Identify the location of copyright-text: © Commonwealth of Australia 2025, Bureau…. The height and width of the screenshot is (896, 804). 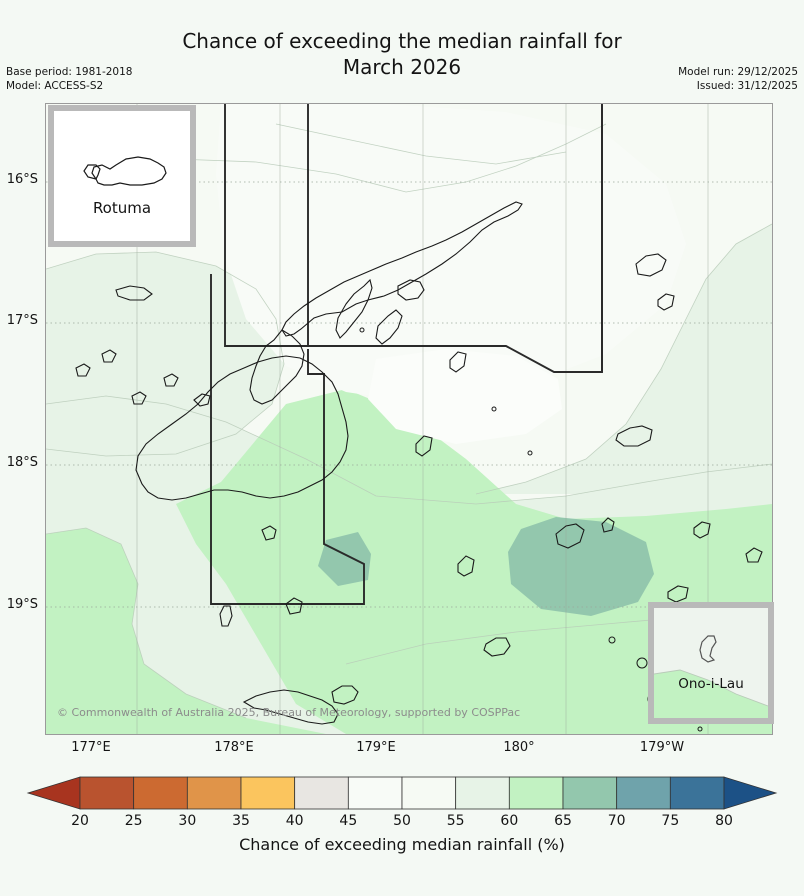
(289, 712).